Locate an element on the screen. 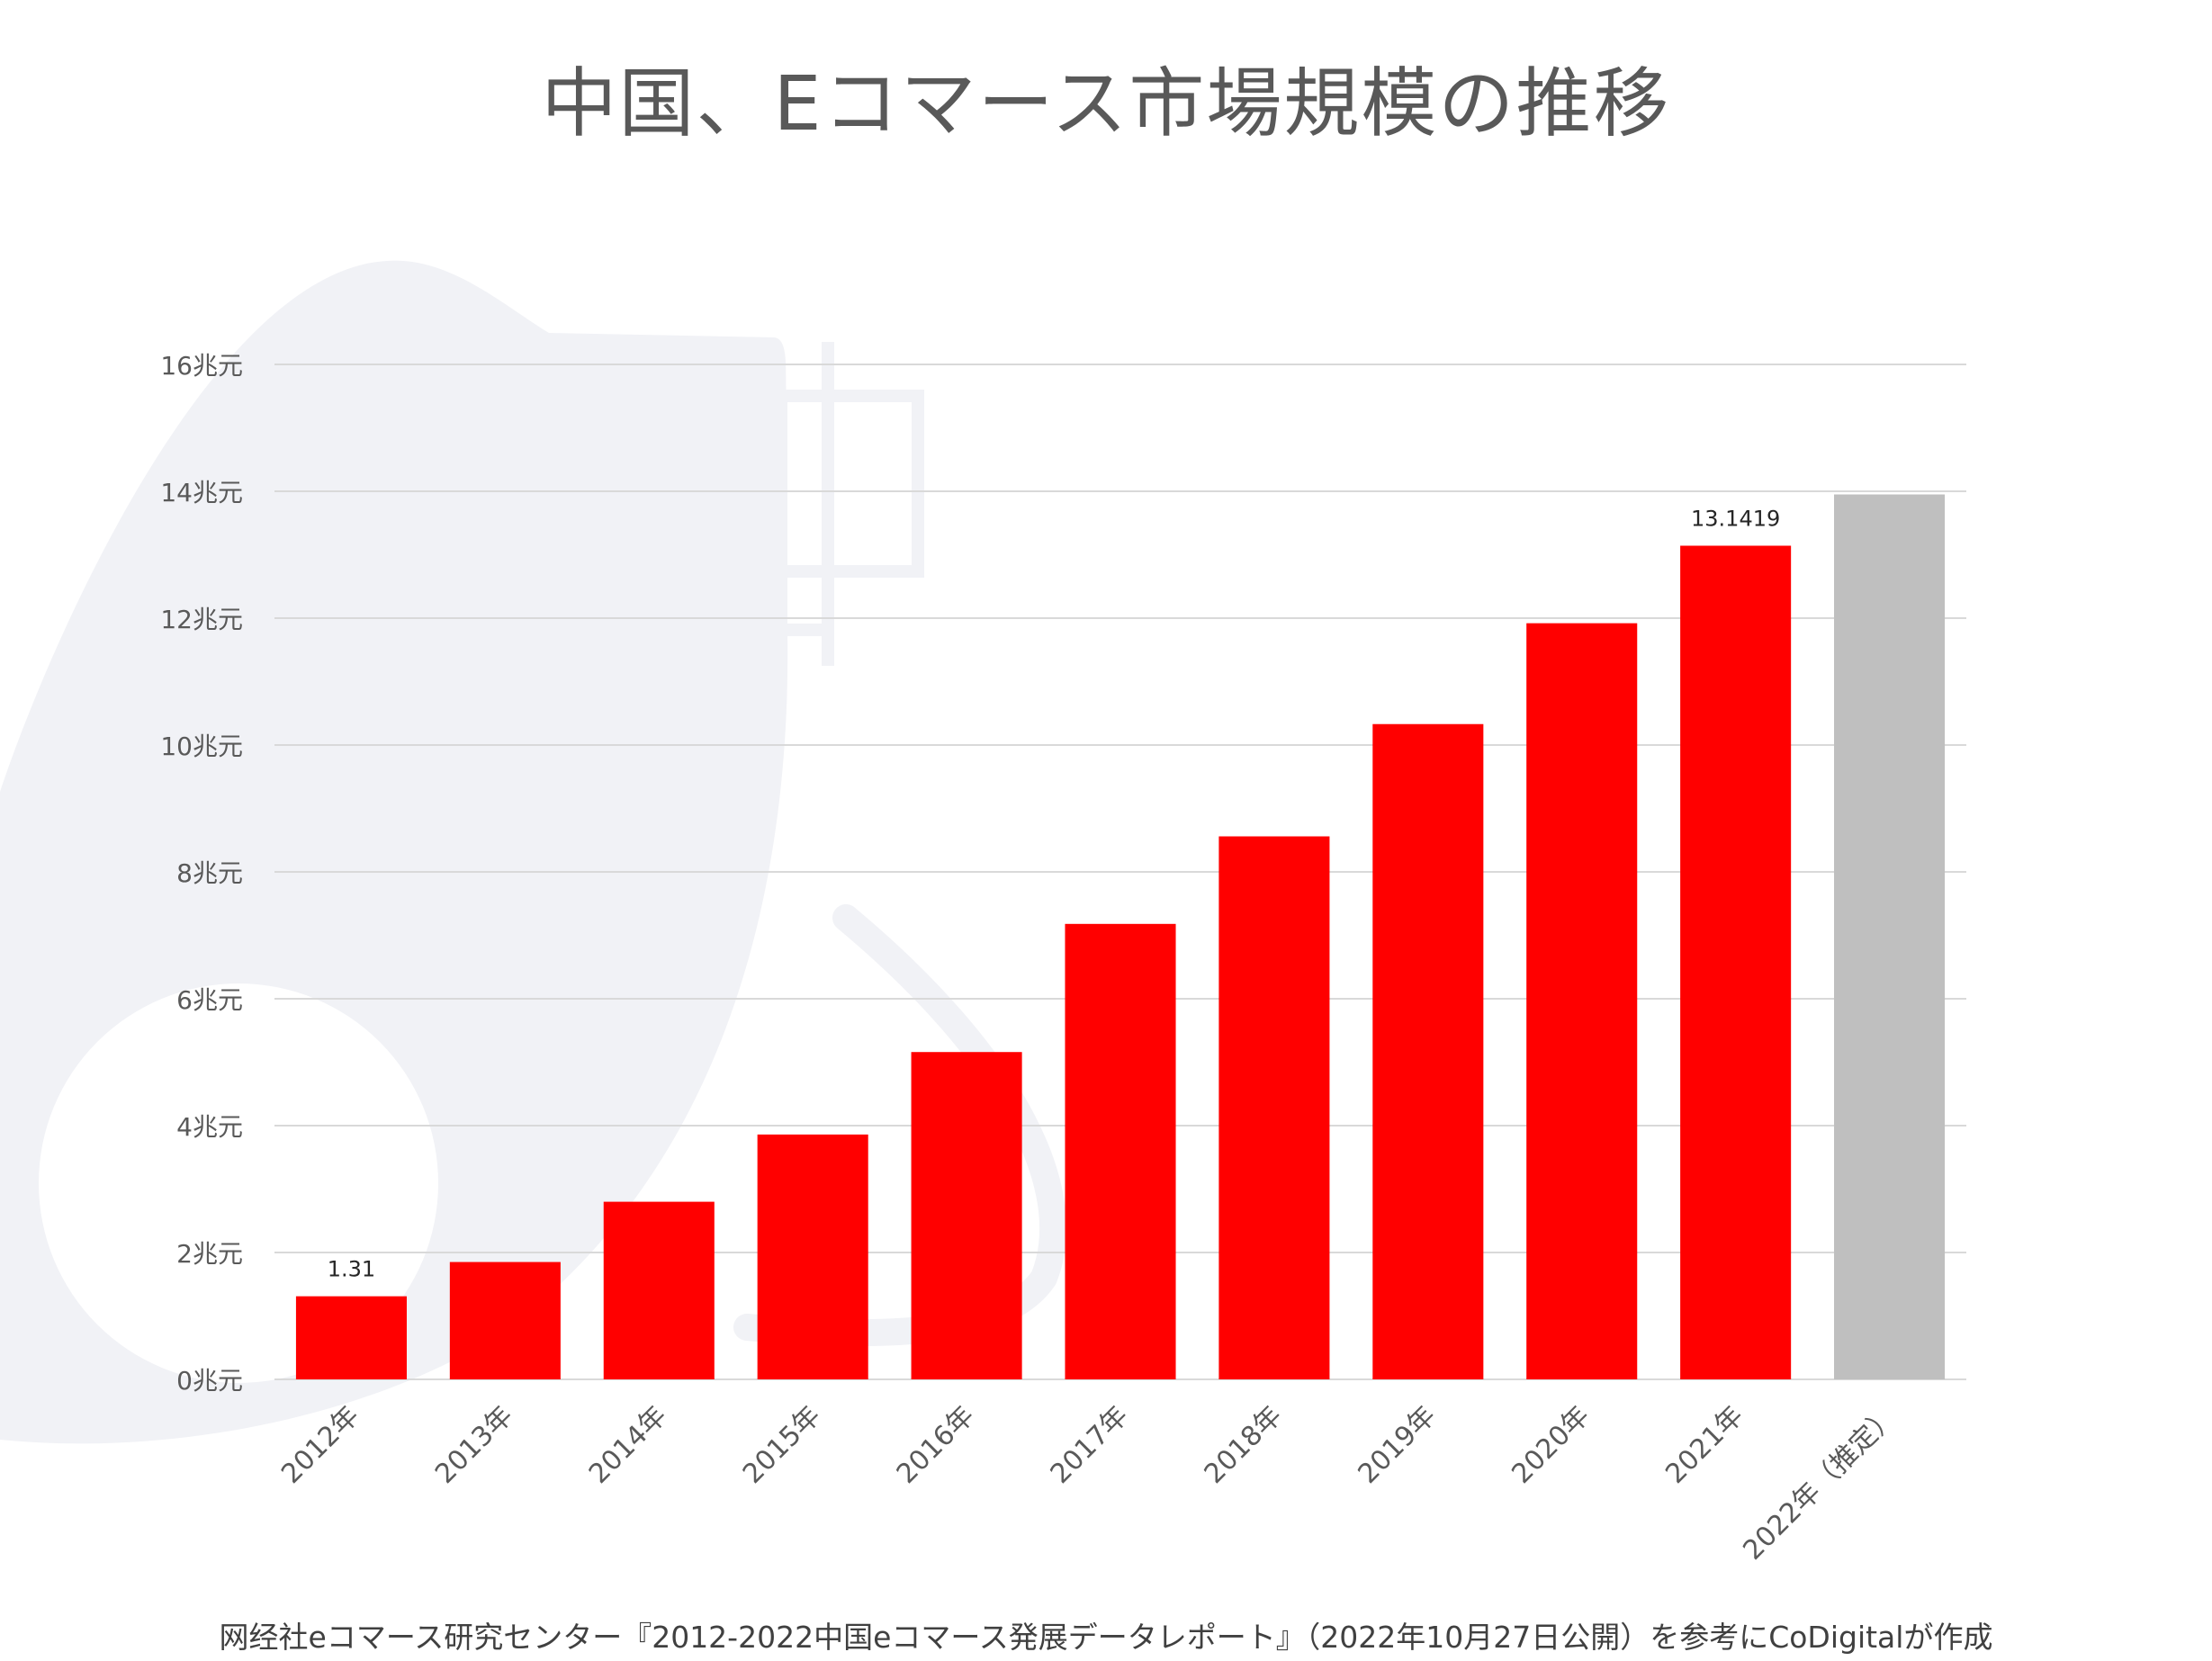 The image size is (2212, 1661). y-tick-label: 10兆元 is located at coordinates (201, 746).